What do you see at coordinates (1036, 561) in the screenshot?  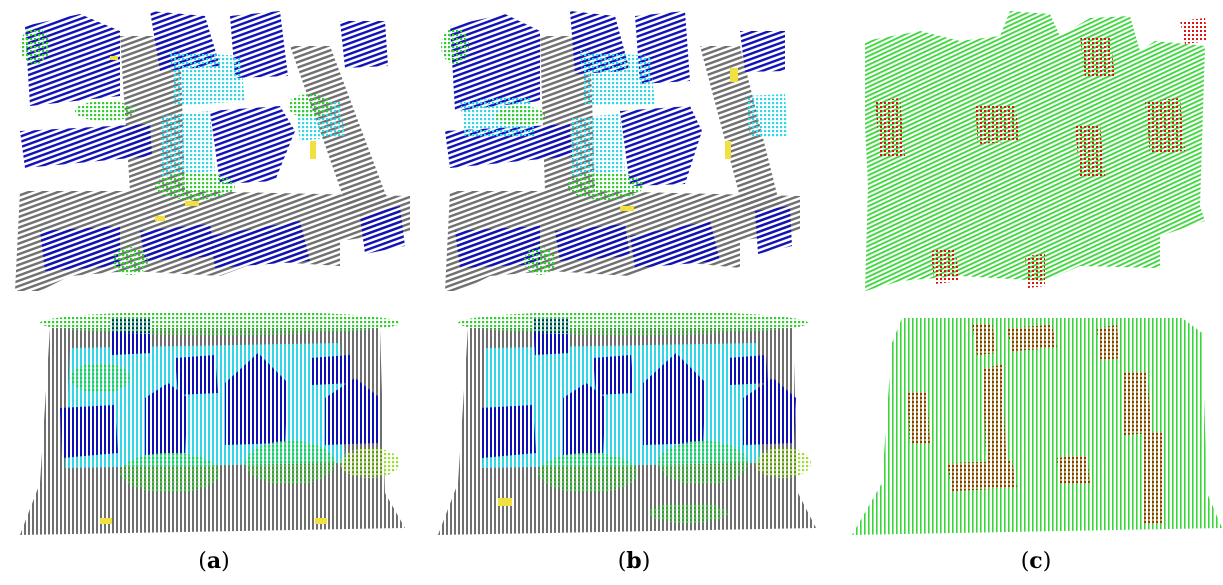 I see `subfigure-label-c: (c)` at bounding box center [1036, 561].